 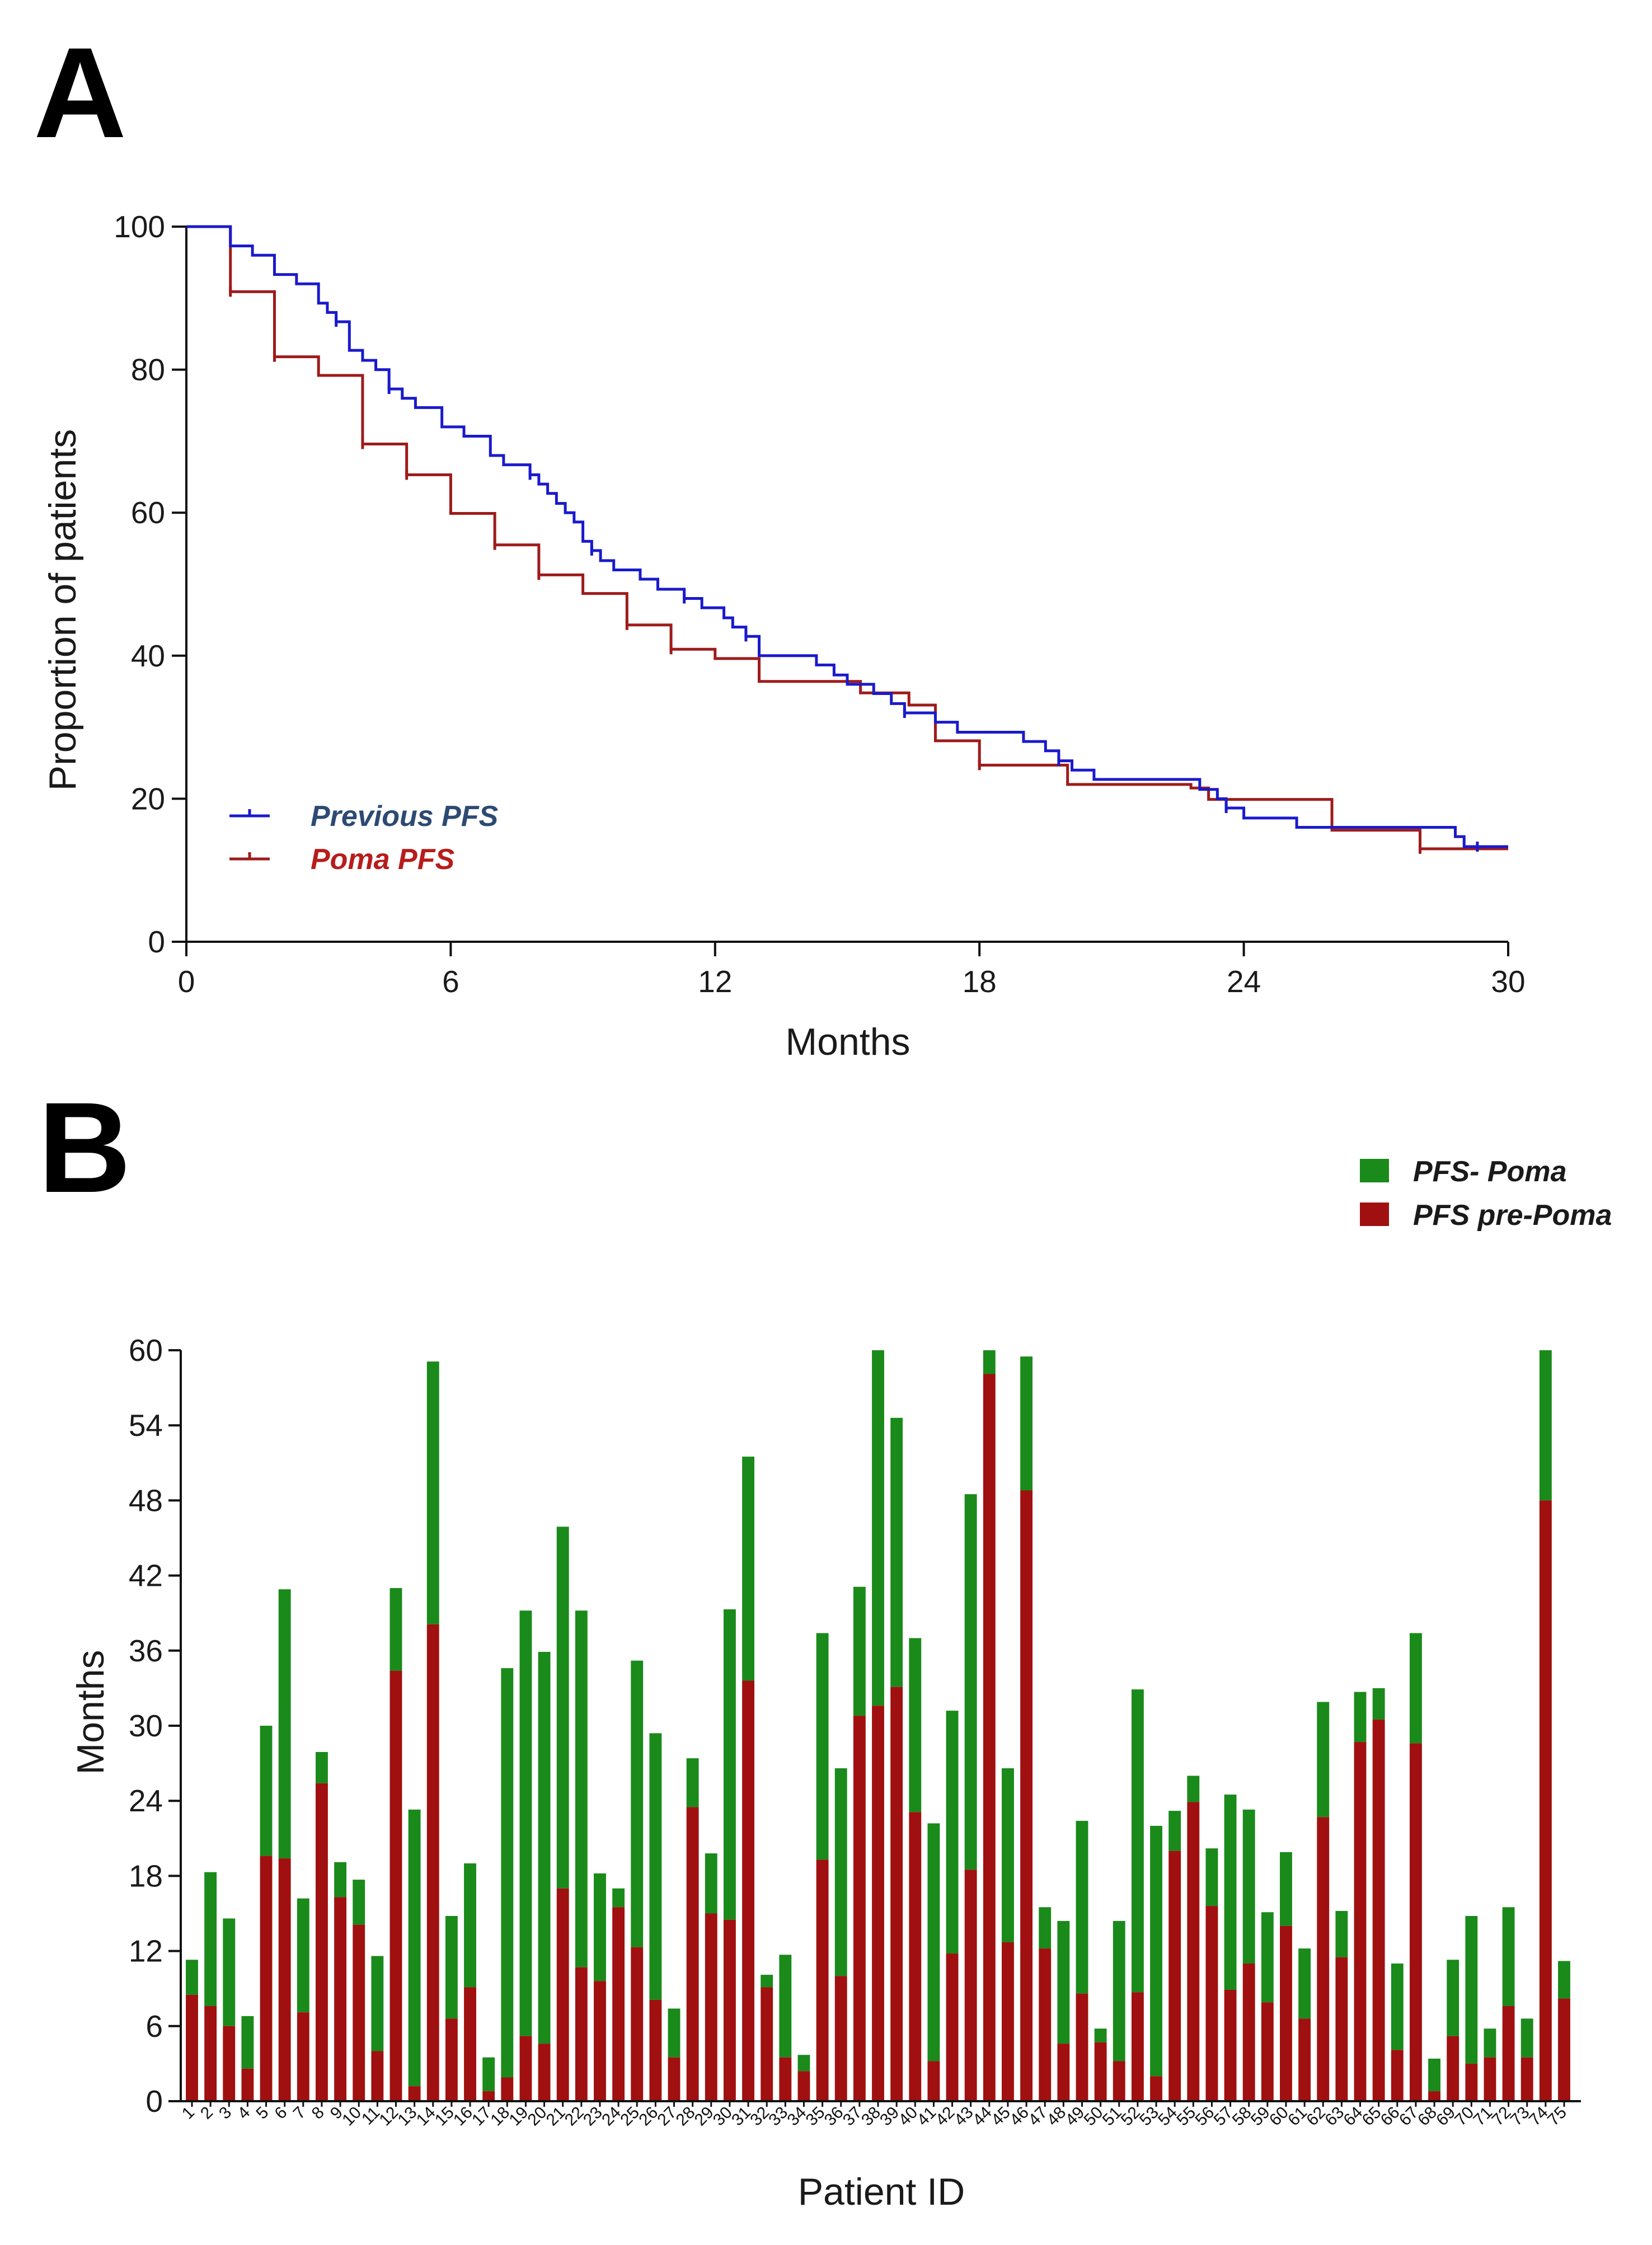 What do you see at coordinates (148, 798) in the screenshot?
I see `km-y-tick-label: 20` at bounding box center [148, 798].